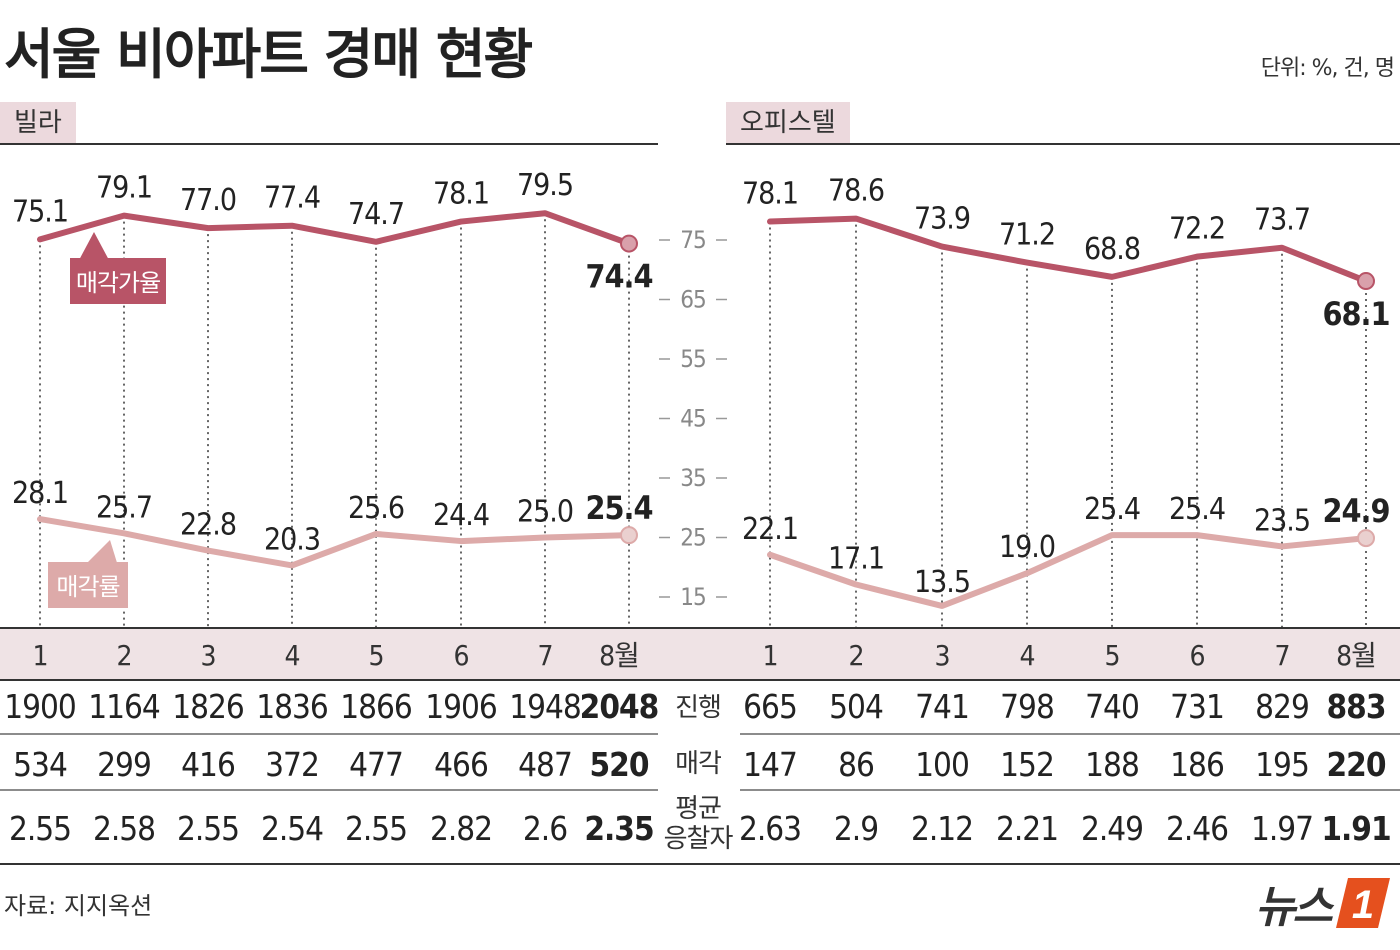  Describe the element at coordinates (118, 283) in the screenshot. I see `series-name-price-ratio: 매각가율` at that location.